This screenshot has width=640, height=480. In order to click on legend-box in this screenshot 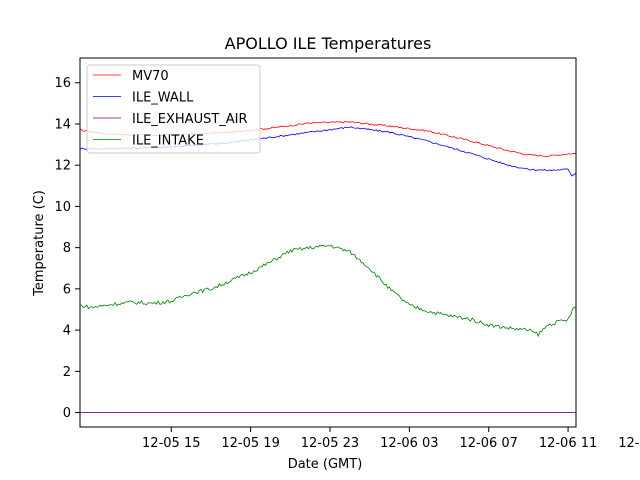, I will do `click(173, 109)`.